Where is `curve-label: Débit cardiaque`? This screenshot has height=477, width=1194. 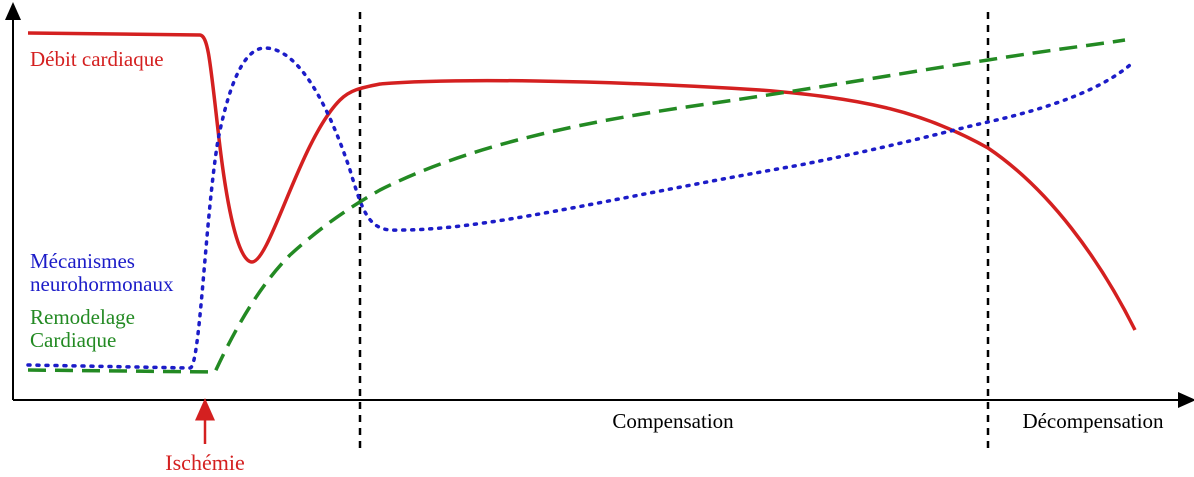
curve-label: Débit cardiaque is located at coordinates (97, 59).